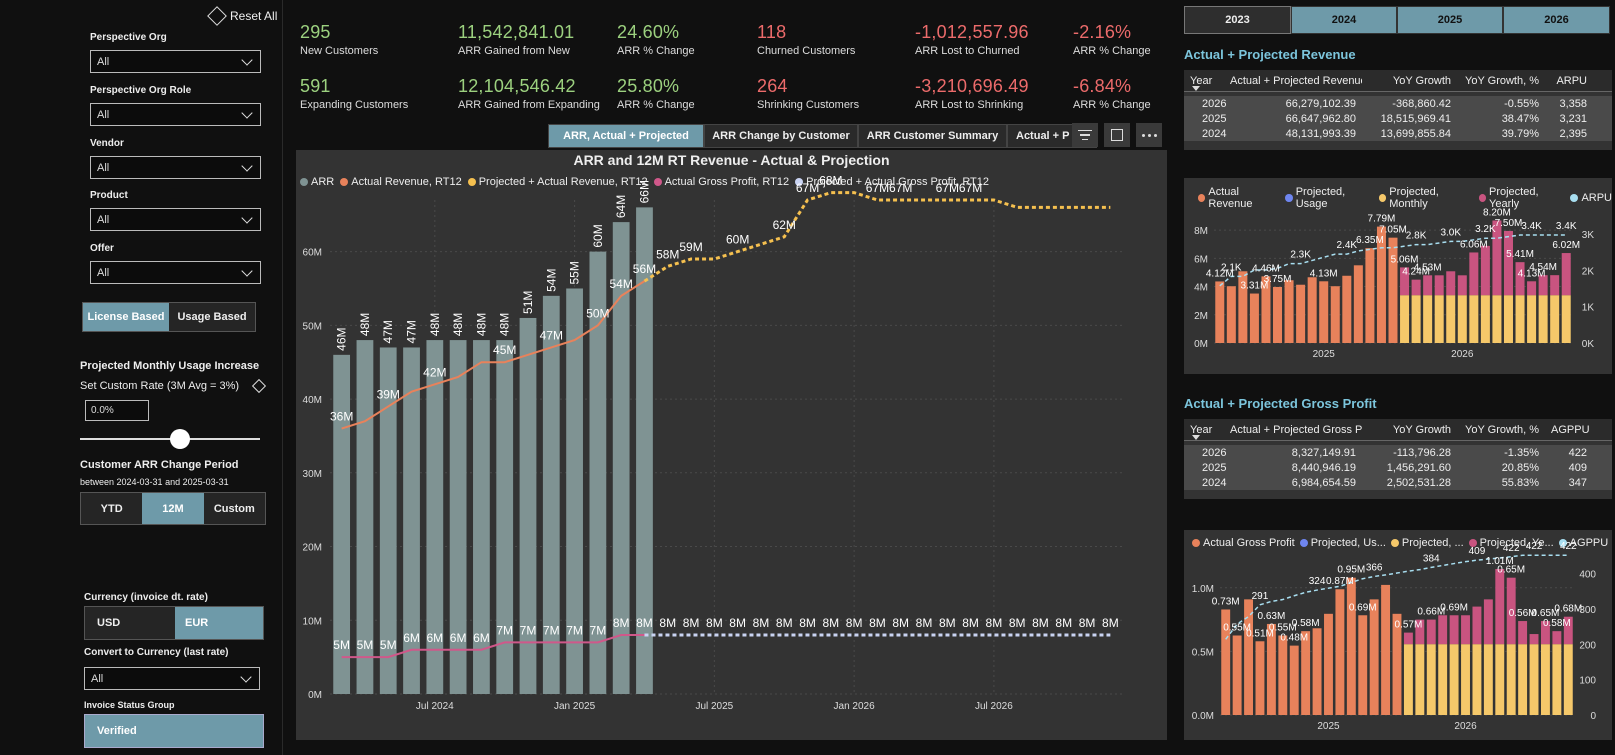  What do you see at coordinates (1397, 597) in the screenshot?
I see `per-user-line` at bounding box center [1397, 597].